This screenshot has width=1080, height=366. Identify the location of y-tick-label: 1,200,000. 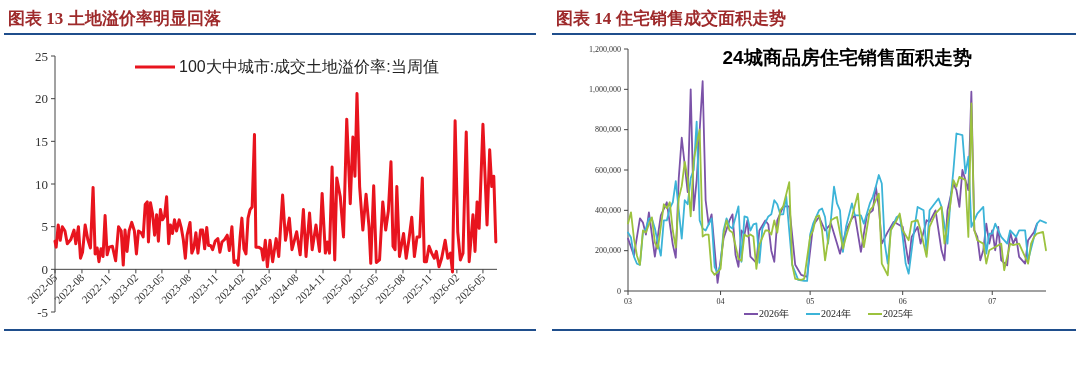
(605, 49).